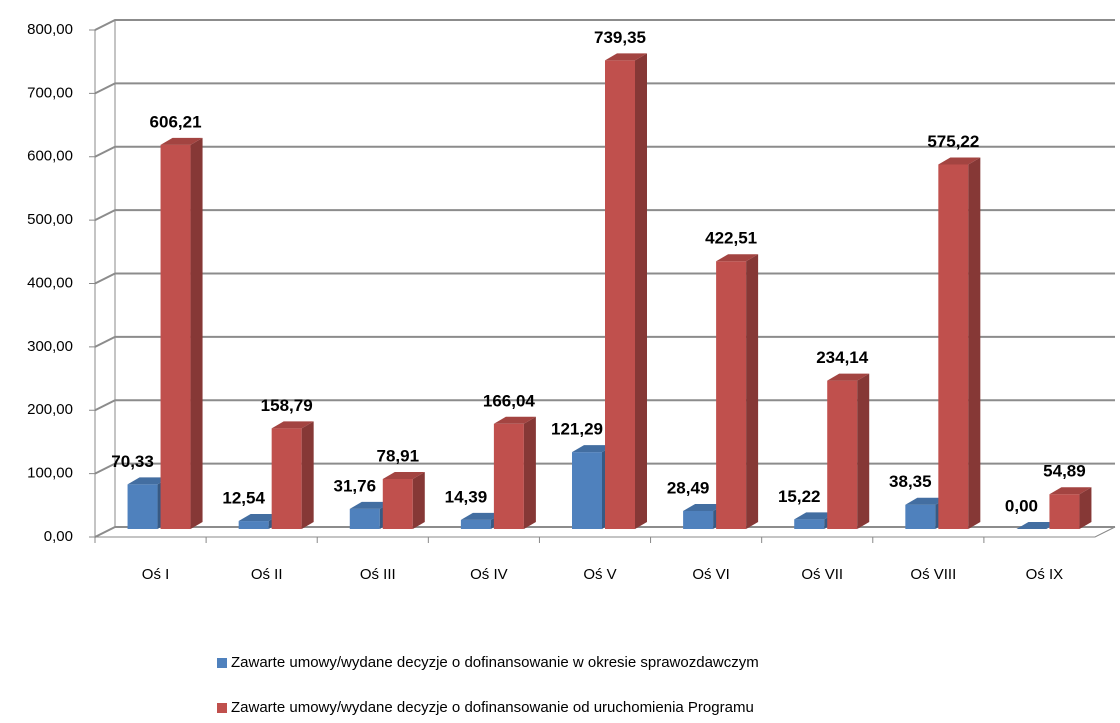 Image resolution: width=1120 pixels, height=723 pixels. Describe the element at coordinates (577, 429) in the screenshot. I see `value-label: 121,29` at that location.